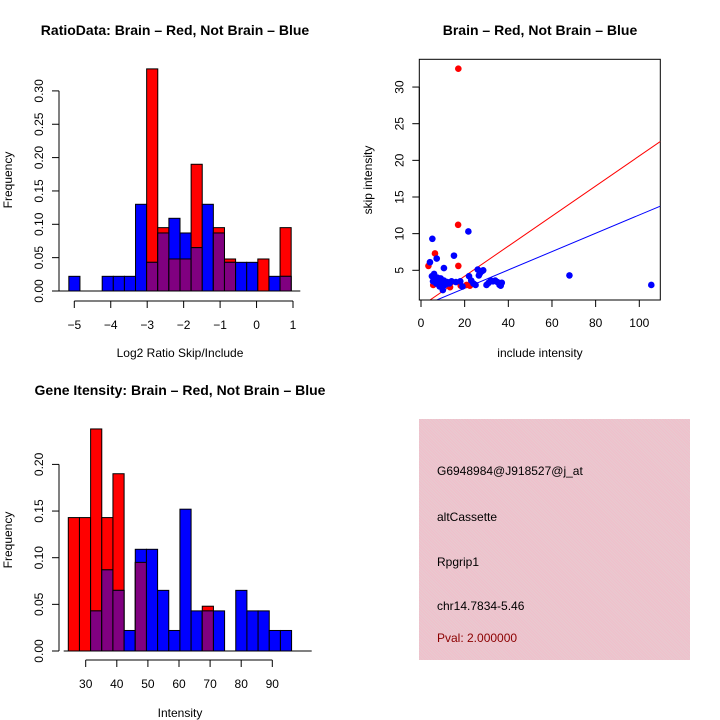 Image resolution: width=720 pixels, height=720 pixels. I want to click on y-tick-label: 15, so click(399, 197).